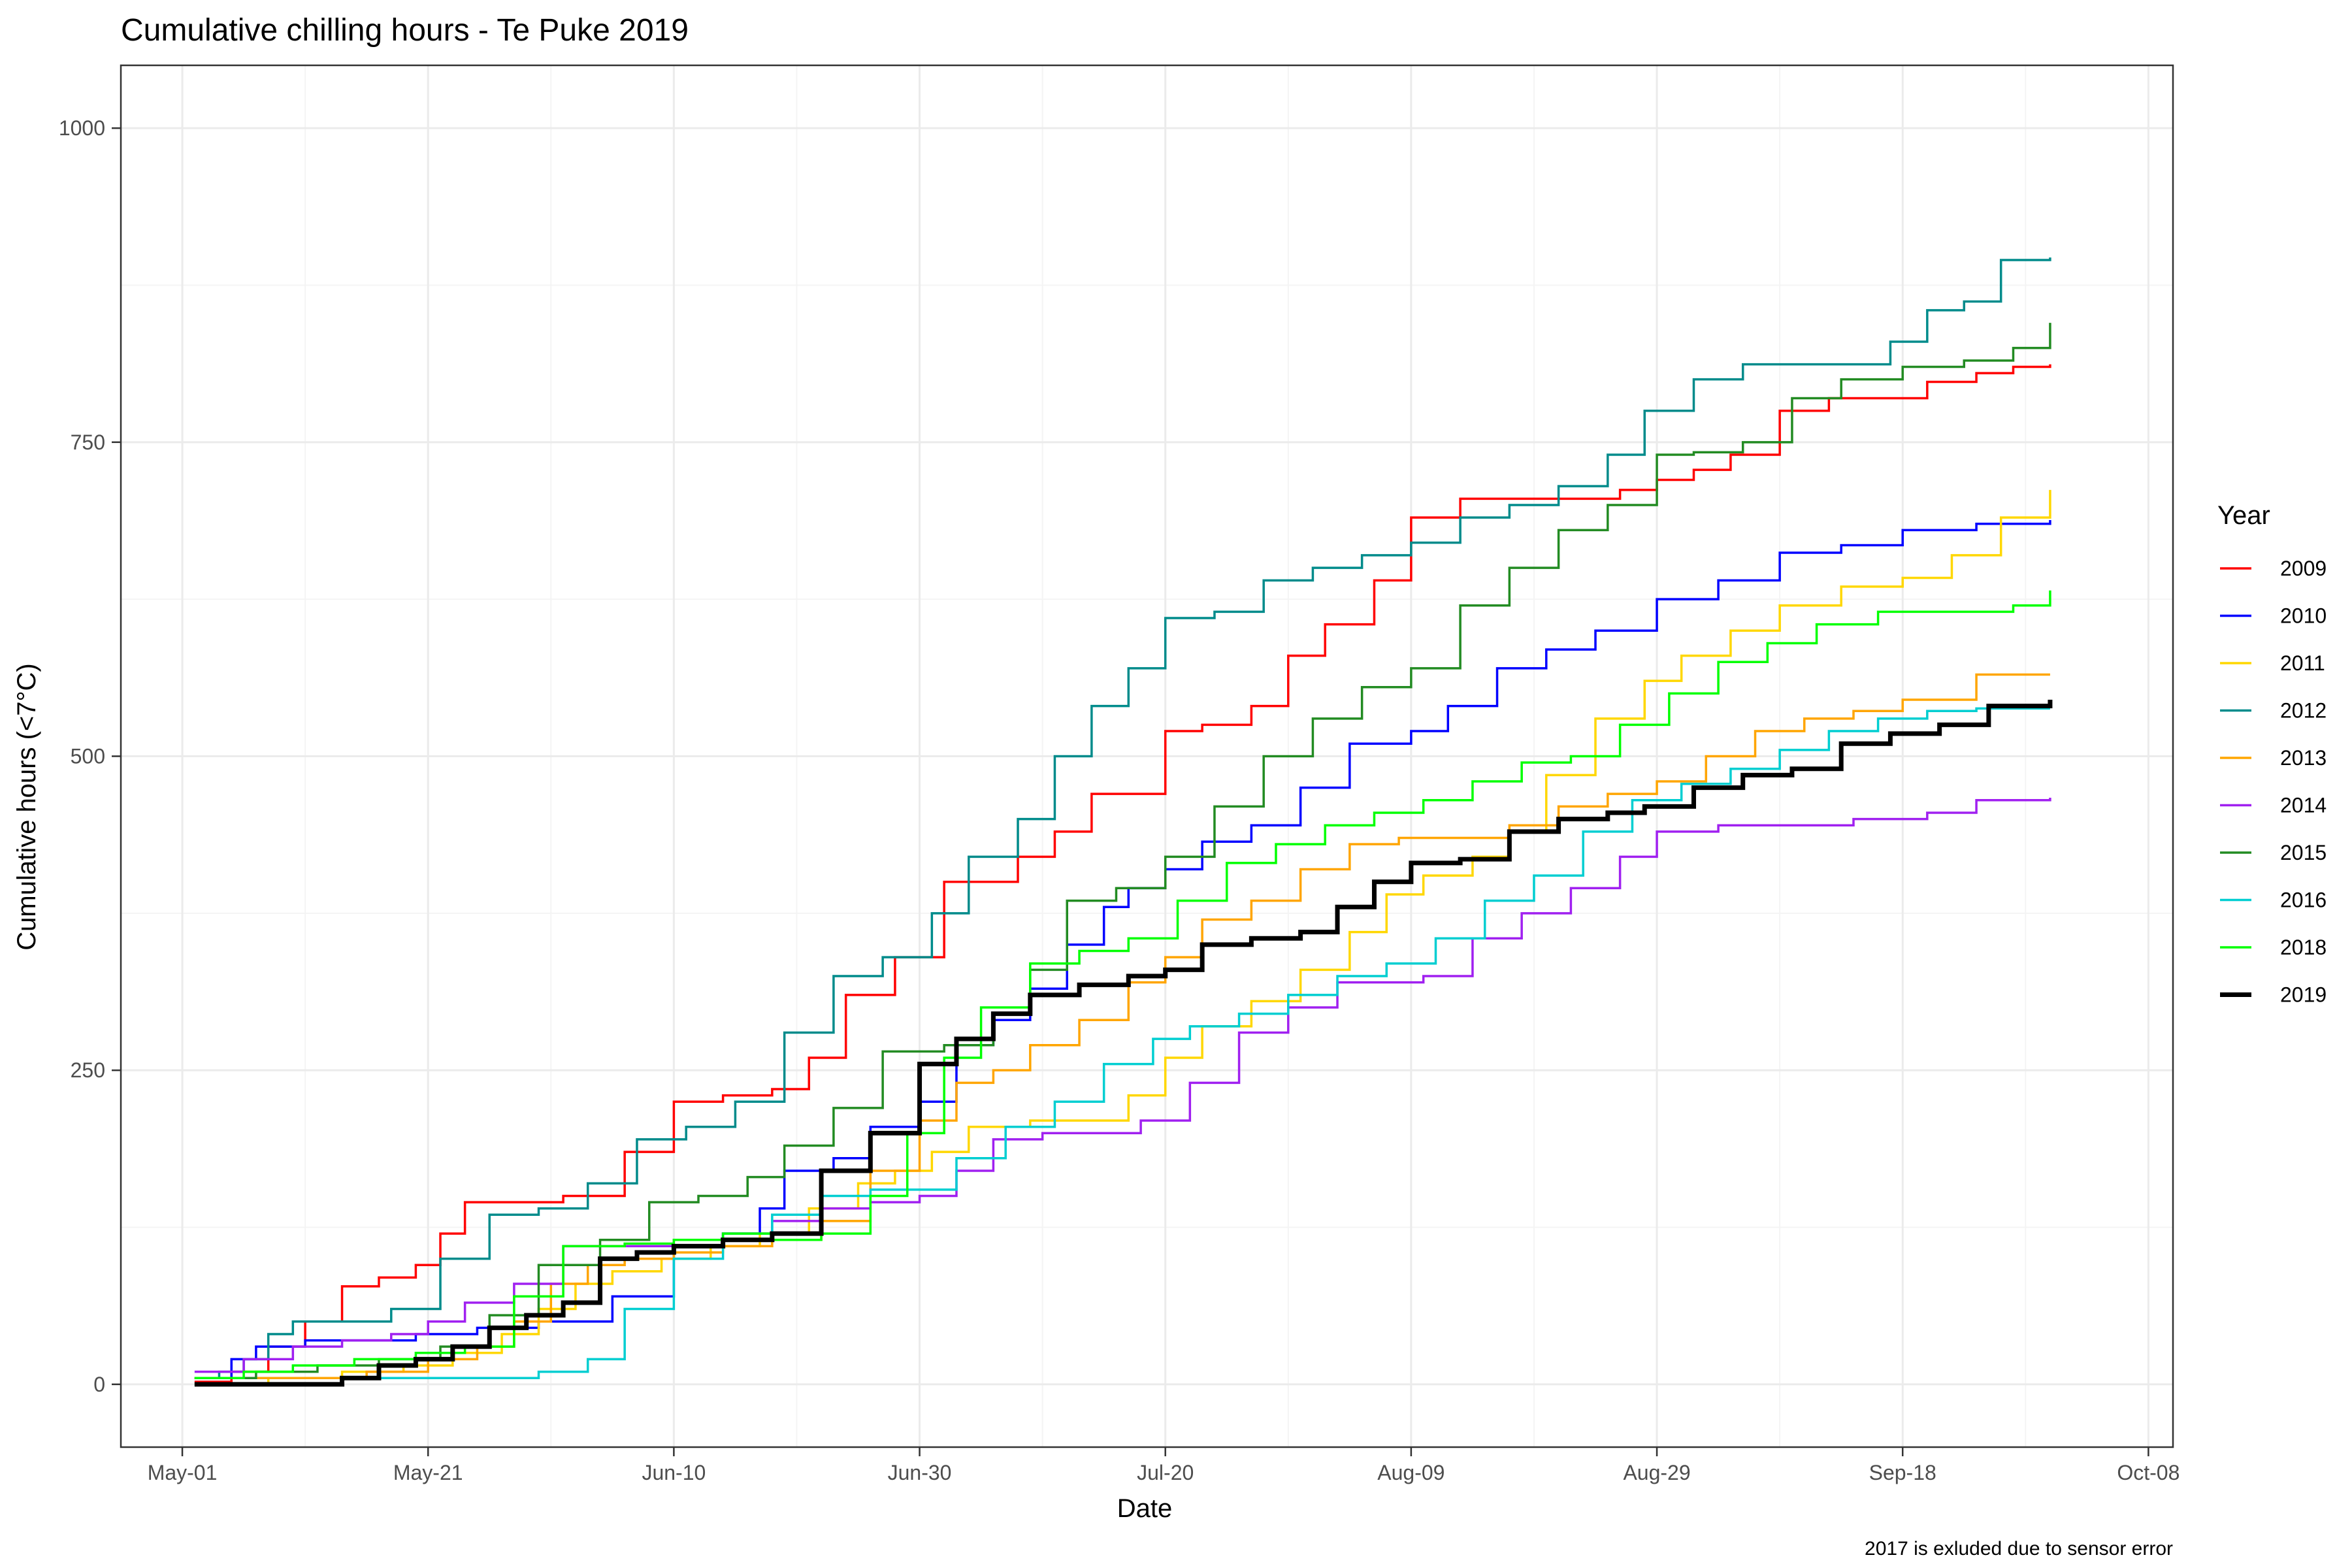 The width and height of the screenshot is (2352, 1568). I want to click on y-axis-title: Cumulative hours (<7°C), so click(26, 807).